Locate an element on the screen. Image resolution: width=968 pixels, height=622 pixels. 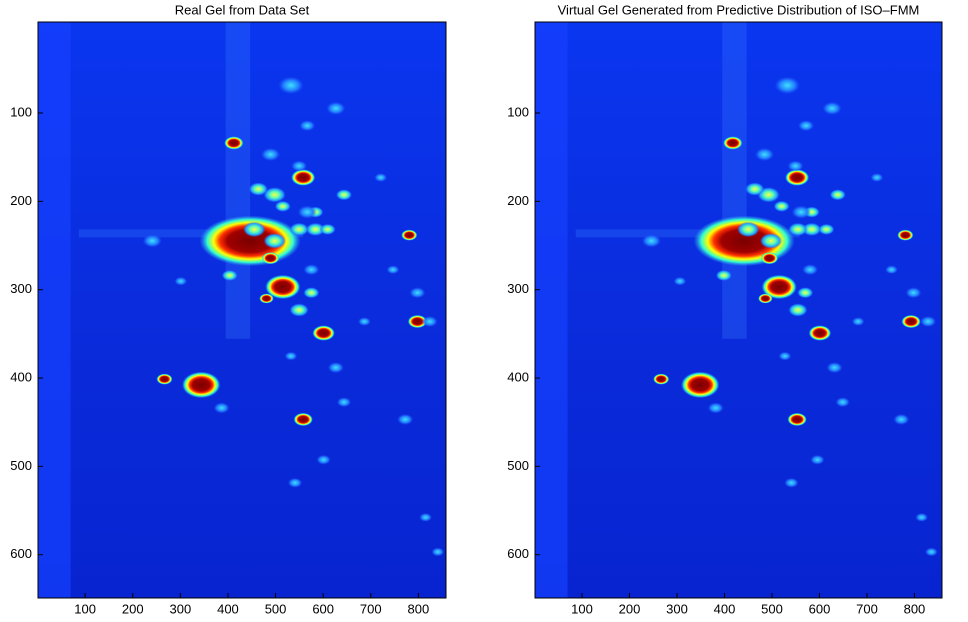
gel-edge is located at coordinates (551, 310).